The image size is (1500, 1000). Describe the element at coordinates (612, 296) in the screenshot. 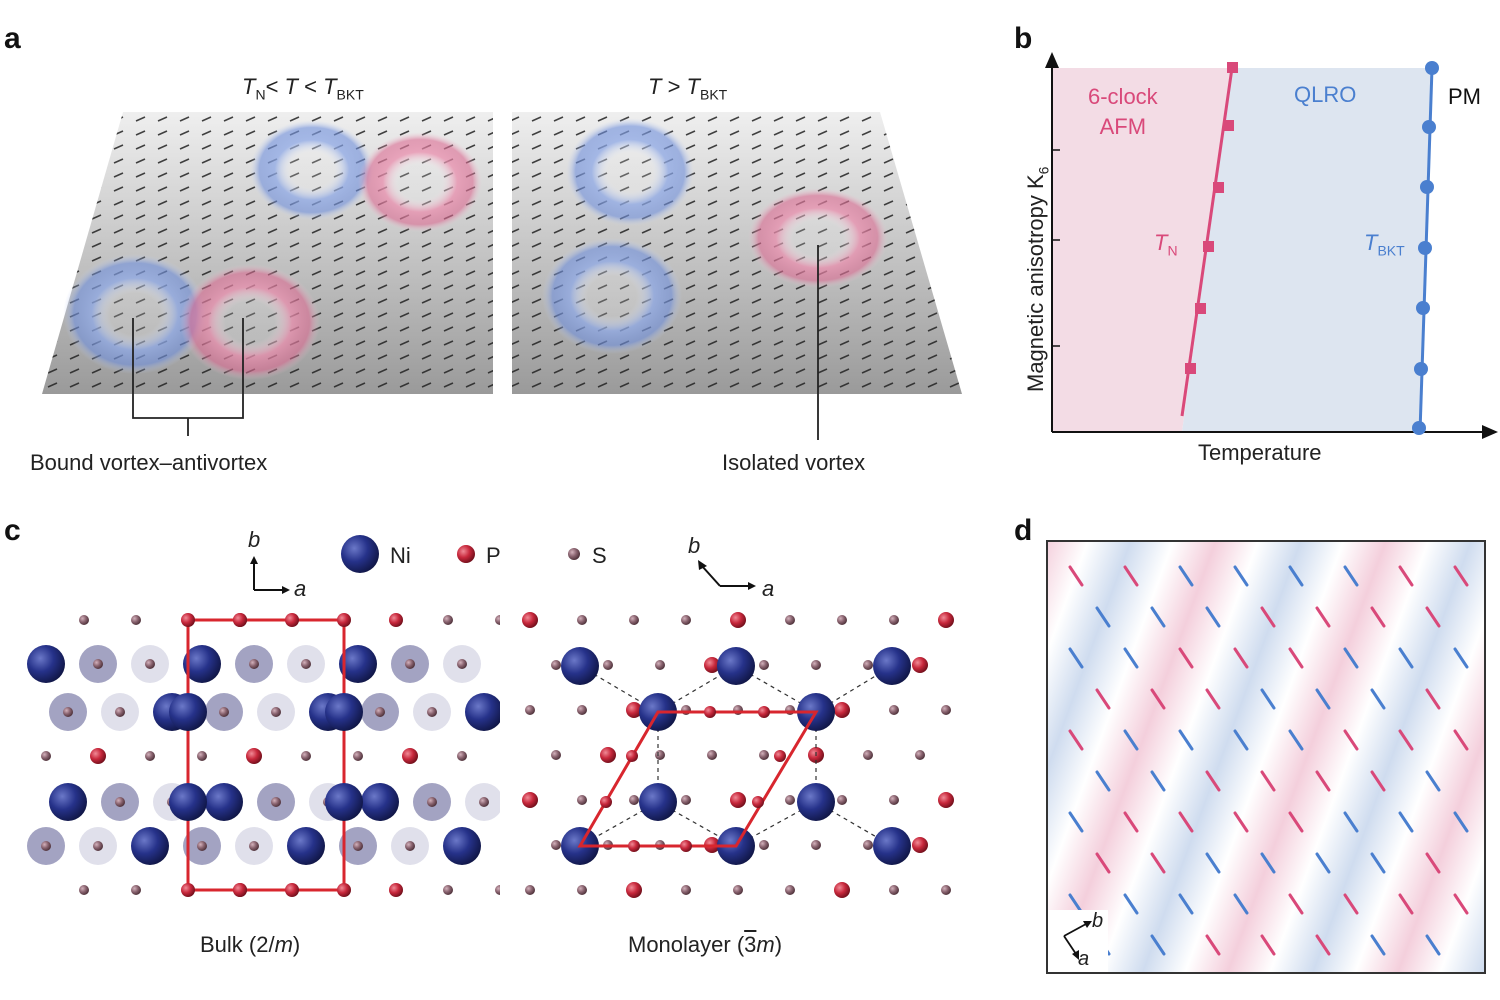

I see `isolated-vortex-bottom` at that location.